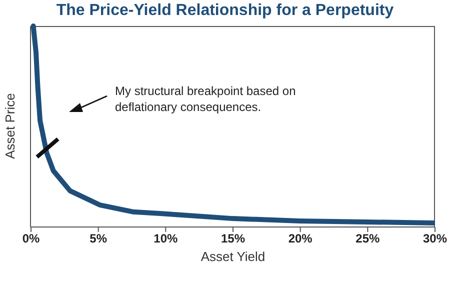  What do you see at coordinates (225, 11) in the screenshot?
I see `chart-title: The Price-Yield Relationship for a Perpetuity` at bounding box center [225, 11].